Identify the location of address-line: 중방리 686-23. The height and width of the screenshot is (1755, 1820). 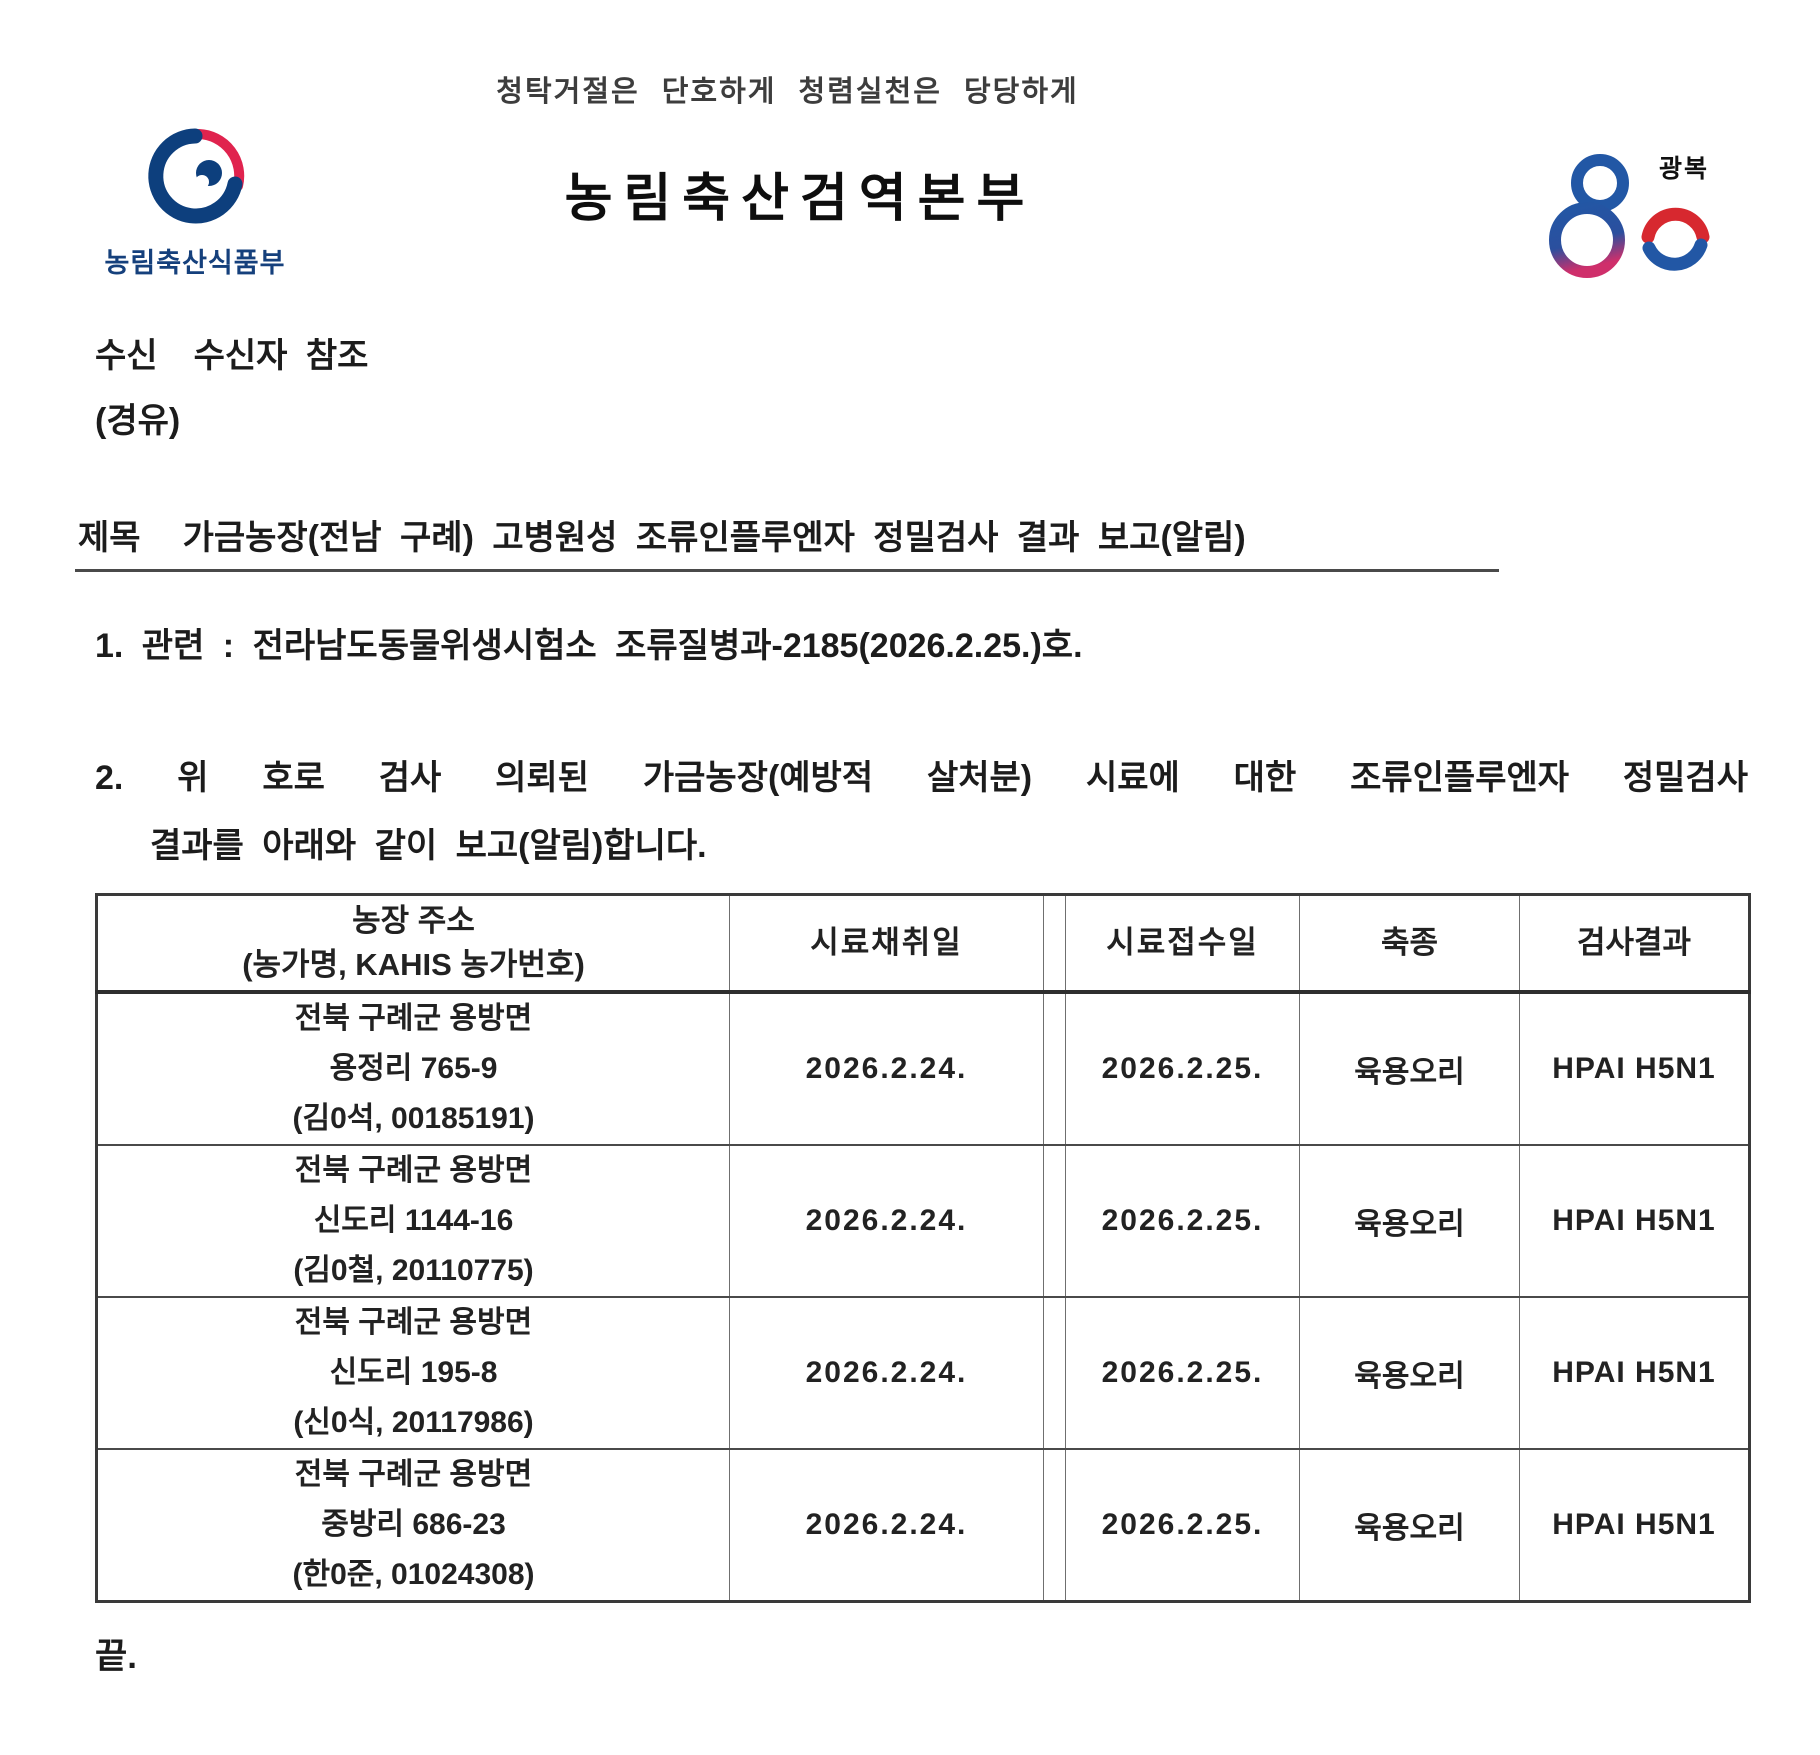
(413, 1524).